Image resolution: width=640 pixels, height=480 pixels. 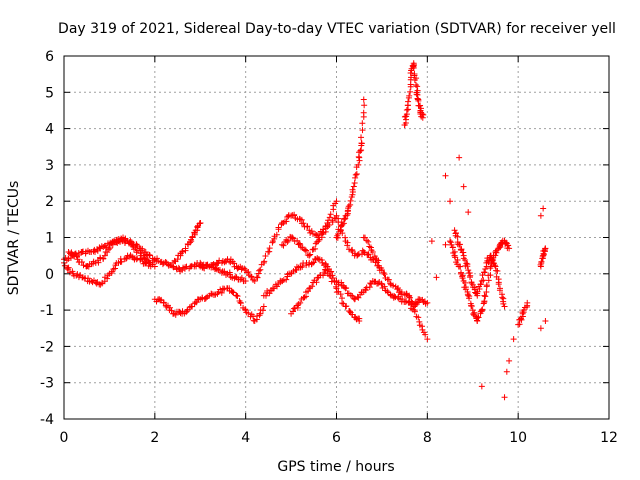 I want to click on x-tick-label: 2, so click(x=154, y=438).